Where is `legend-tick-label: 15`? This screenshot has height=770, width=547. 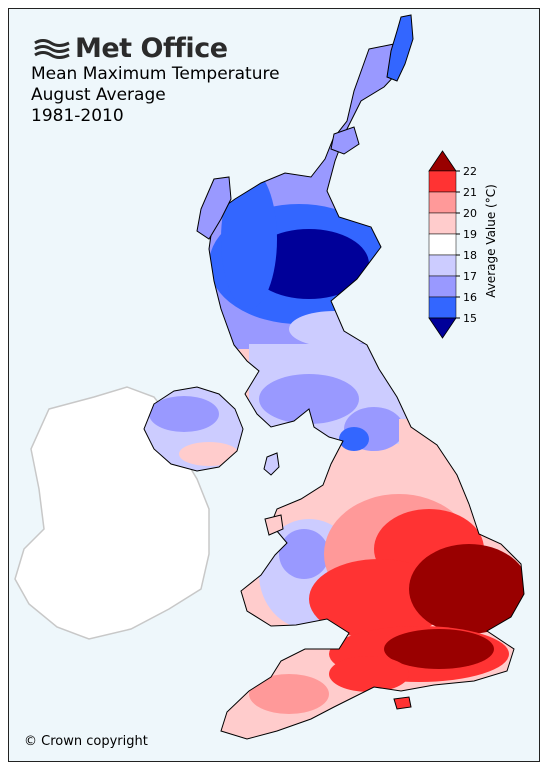
legend-tick-label: 15 is located at coordinates (470, 318).